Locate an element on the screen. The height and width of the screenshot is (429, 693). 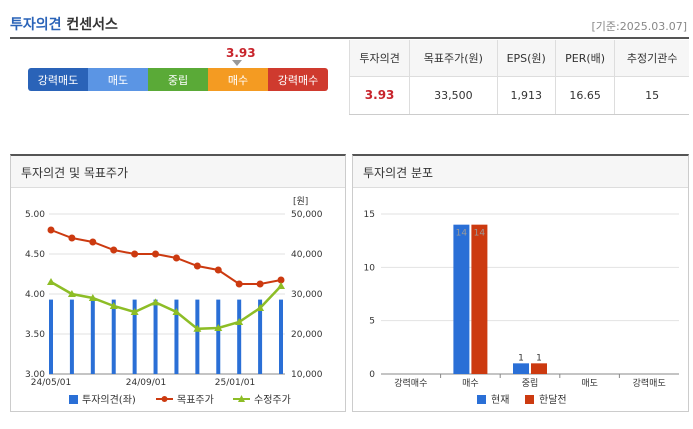
summary-value-row: 3.93 33,500 1,913 16.65 15 is located at coordinates (518, 95).